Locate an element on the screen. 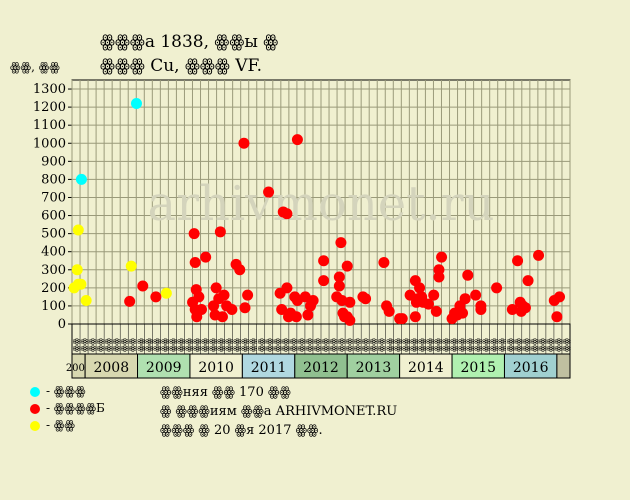 This screenshot has width=630, height=500. year-label: 2010 is located at coordinates (216, 368).